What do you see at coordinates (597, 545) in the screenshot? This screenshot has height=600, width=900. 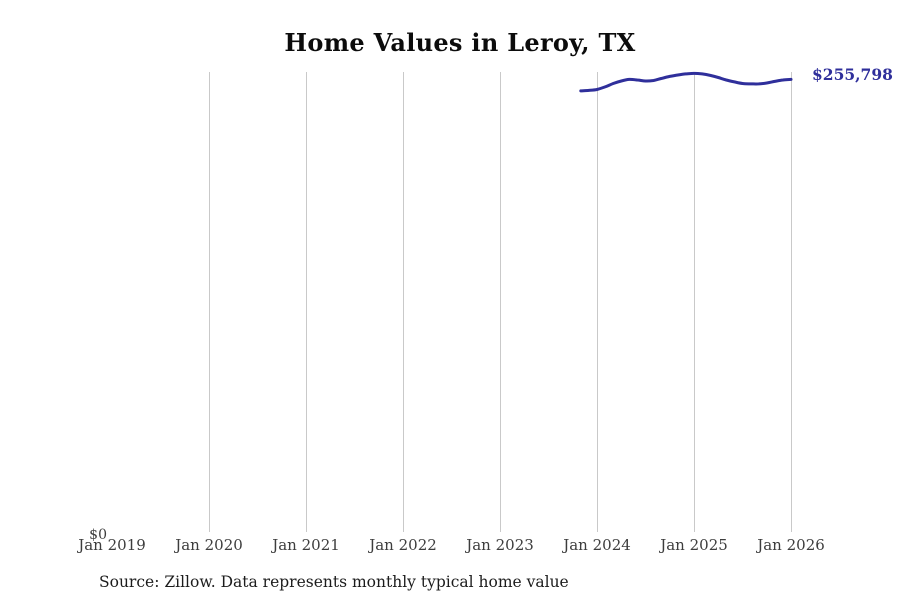 I see `x-tick-label: Jan 2024` at bounding box center [597, 545].